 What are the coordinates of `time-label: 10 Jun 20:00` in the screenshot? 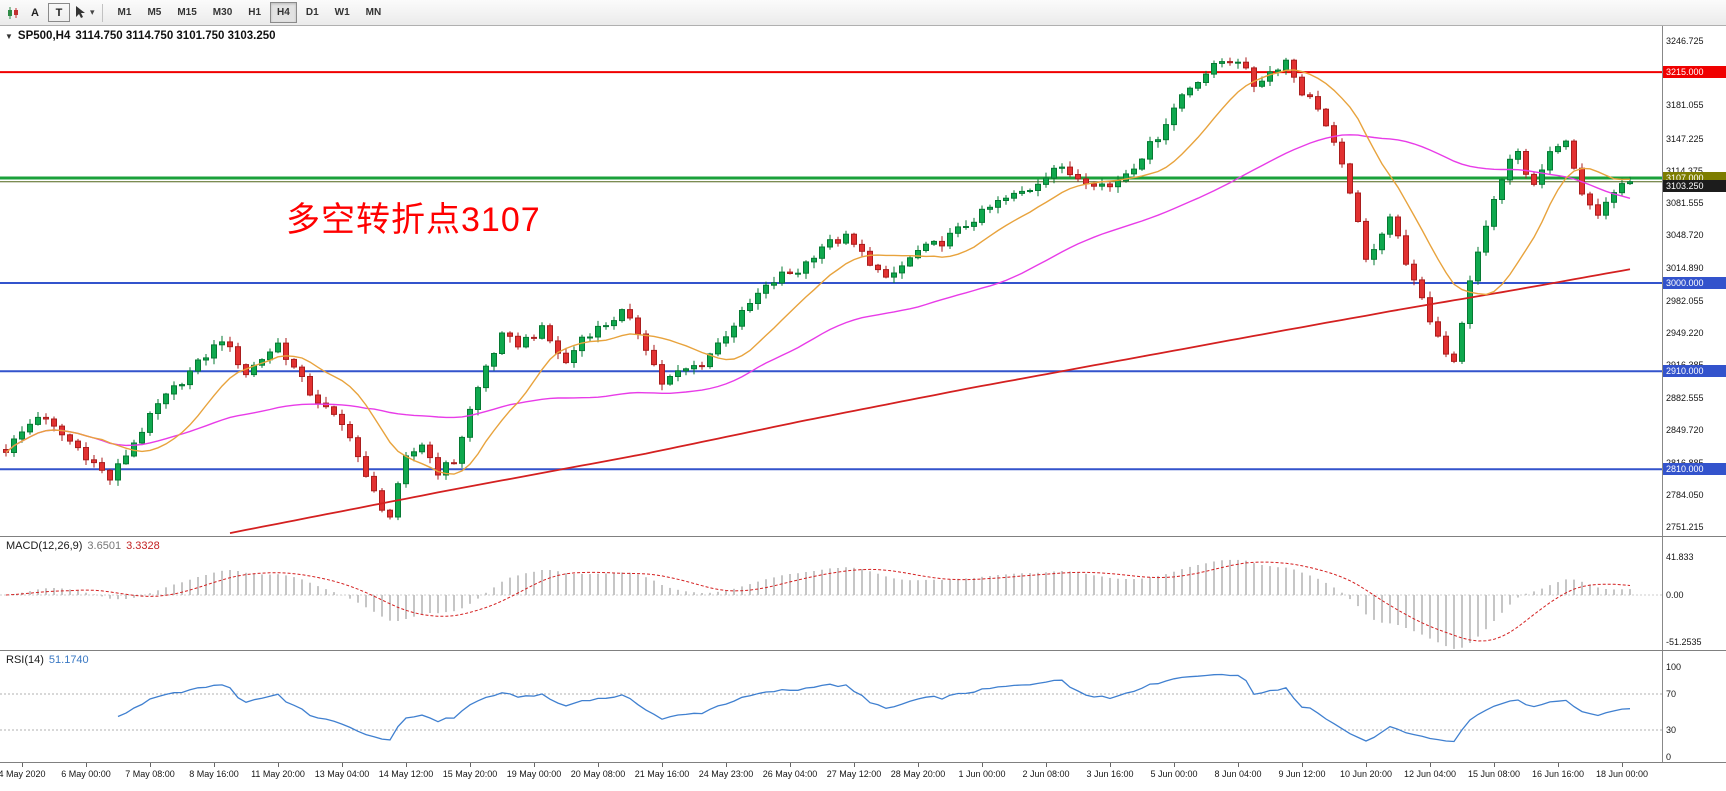 It's located at (1366, 774).